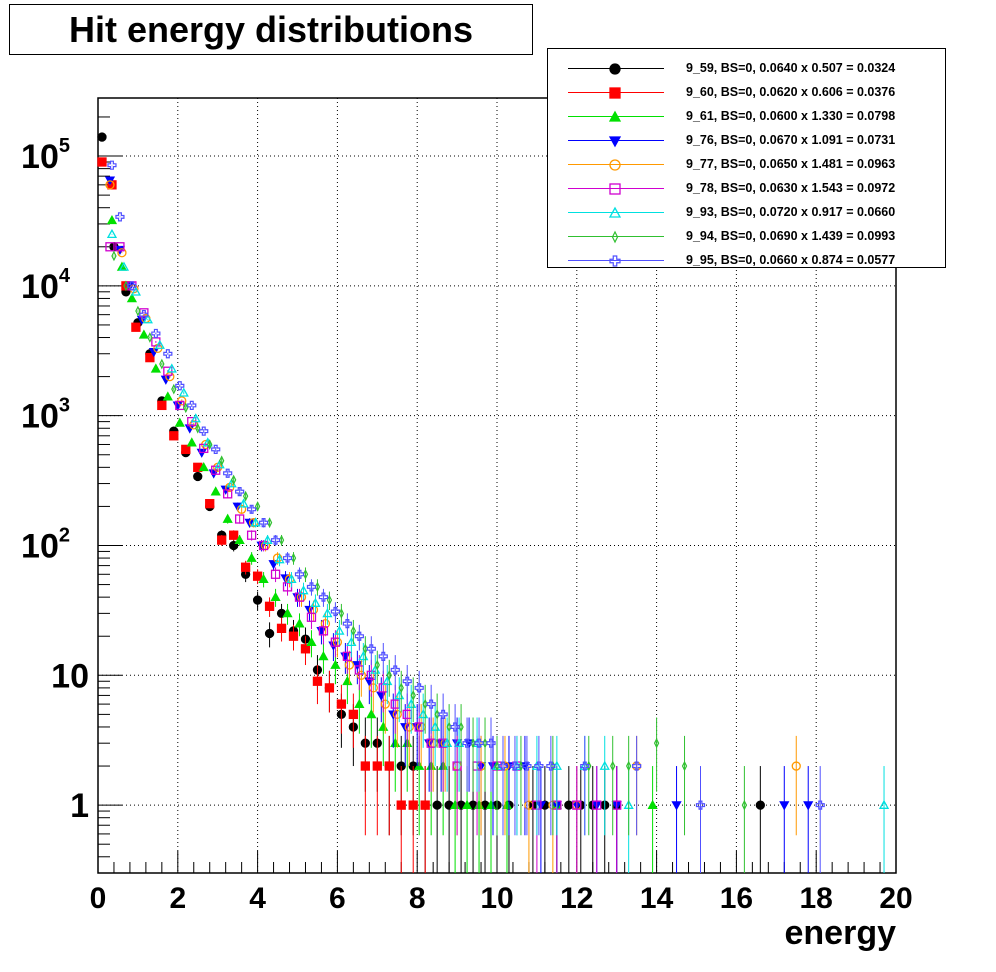 This screenshot has height=972, width=996. I want to click on legend-entry: 9_78, BS=0, 0.0630 x 1.543 = 0.0972, so click(746, 189).